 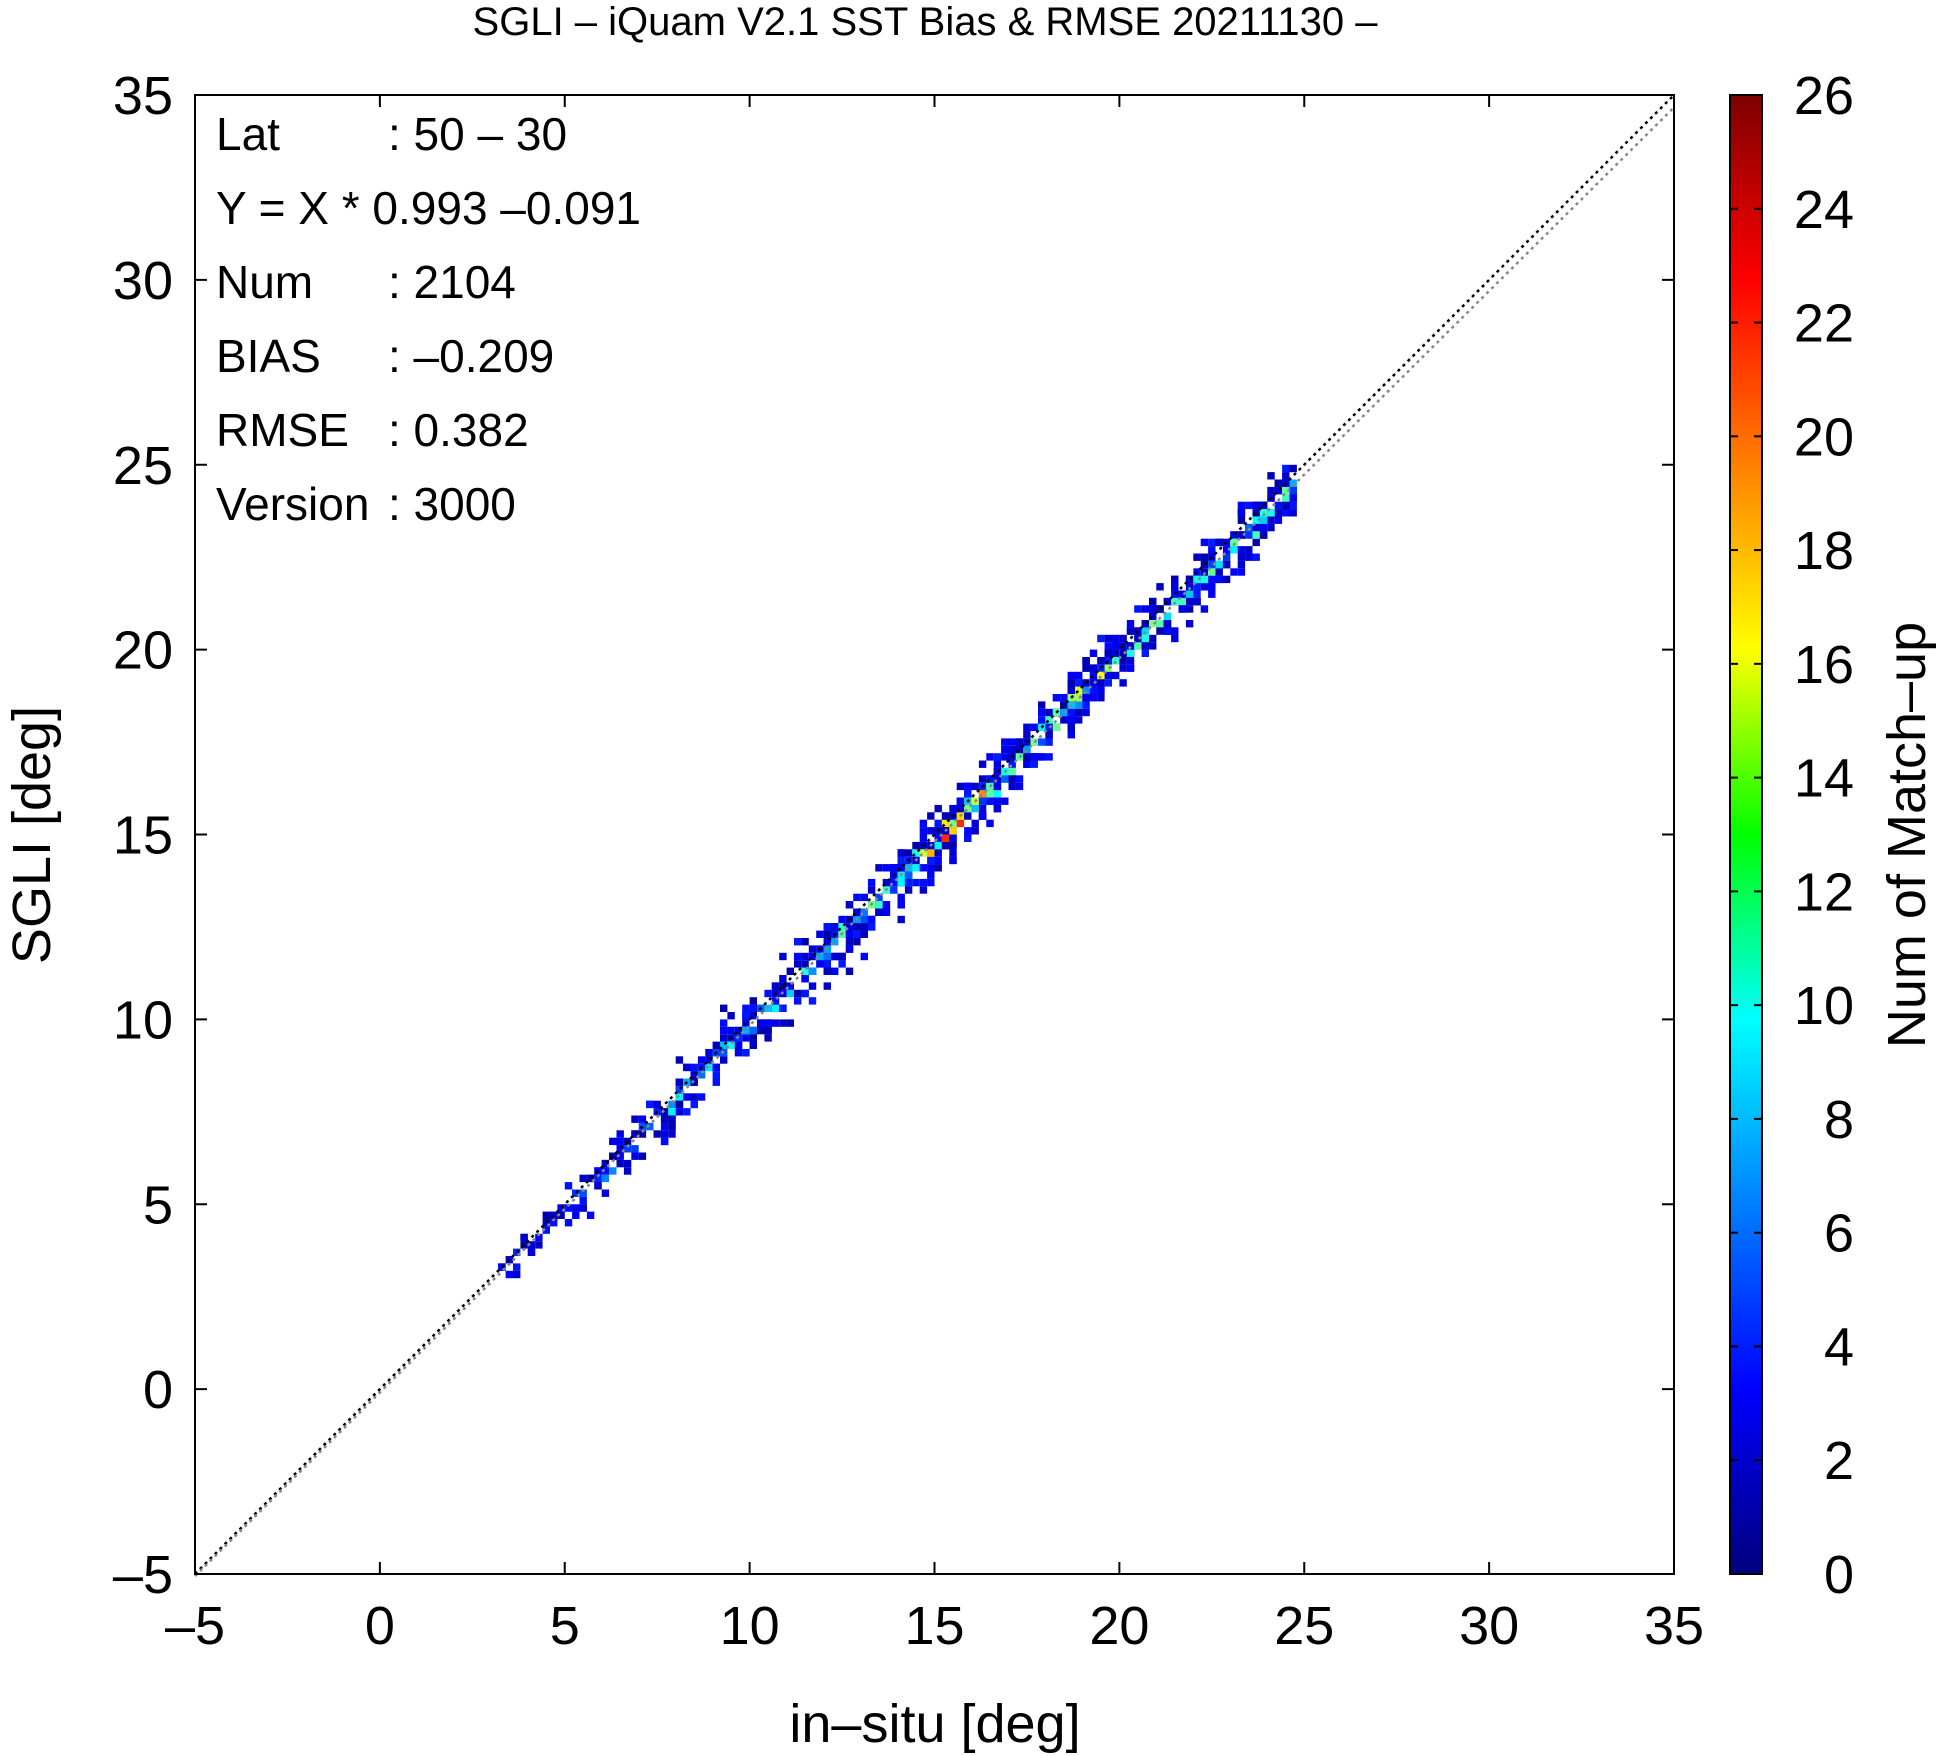 What do you see at coordinates (380, 1626) in the screenshot?
I see `x-tick-label: 0` at bounding box center [380, 1626].